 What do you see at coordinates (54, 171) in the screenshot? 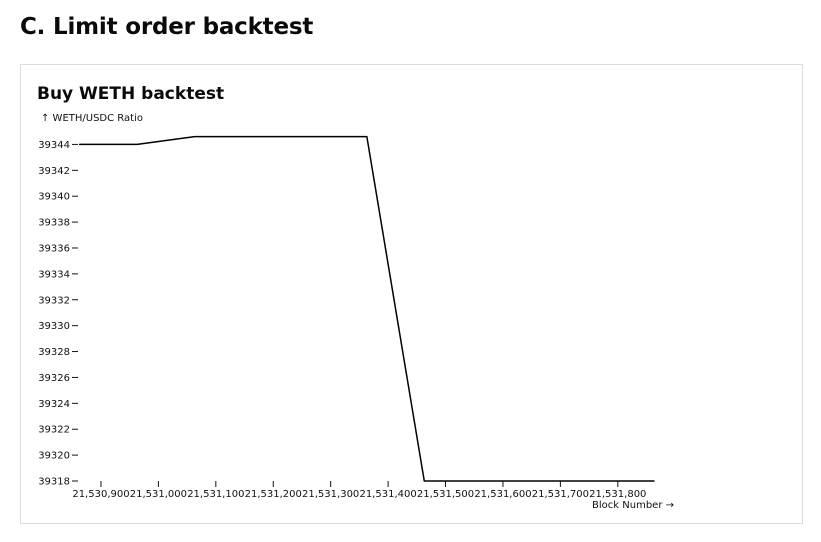
I see `y-tick-label: 39342` at bounding box center [54, 171].